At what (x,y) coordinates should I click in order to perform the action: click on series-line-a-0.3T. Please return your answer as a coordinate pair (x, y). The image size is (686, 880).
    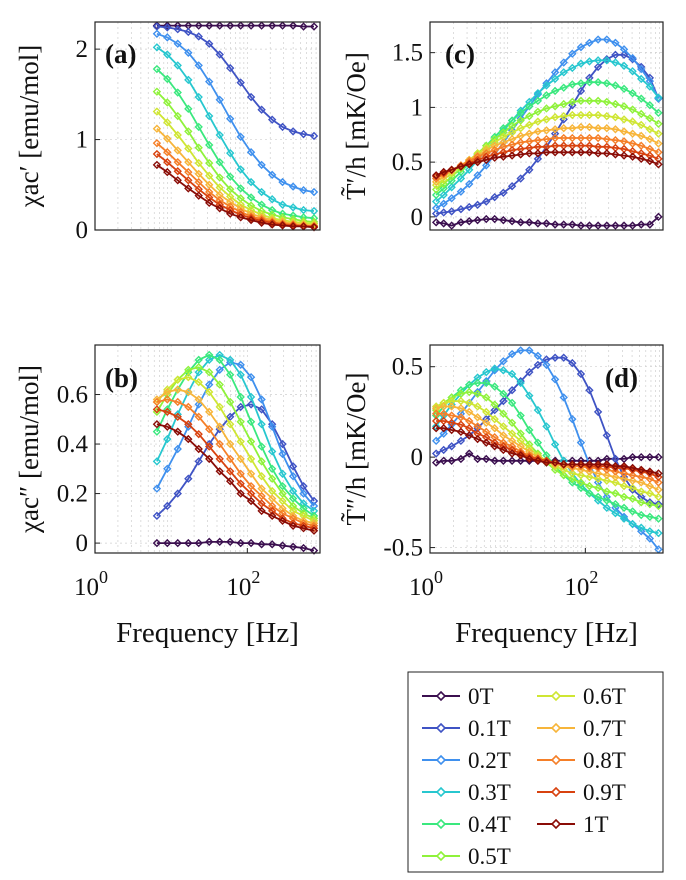
    Looking at the image, I should click on (235, 129).